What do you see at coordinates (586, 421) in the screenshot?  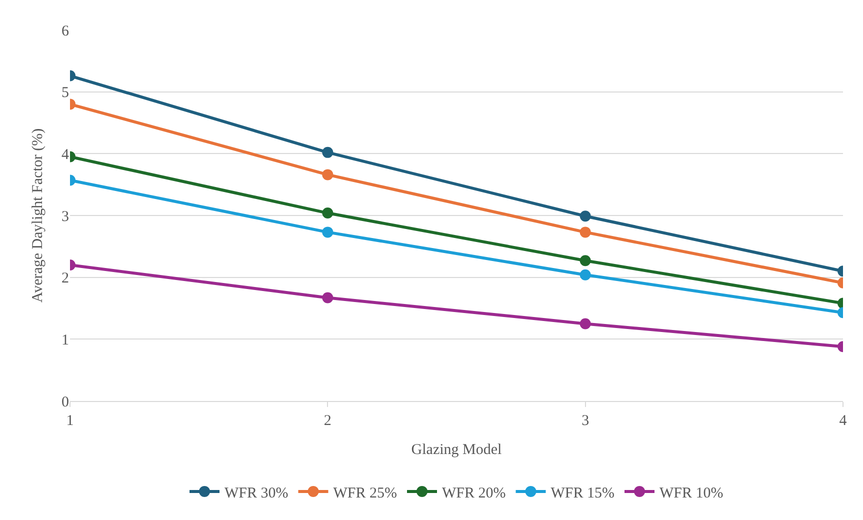 I see `x-tick-label: 3` at bounding box center [586, 421].